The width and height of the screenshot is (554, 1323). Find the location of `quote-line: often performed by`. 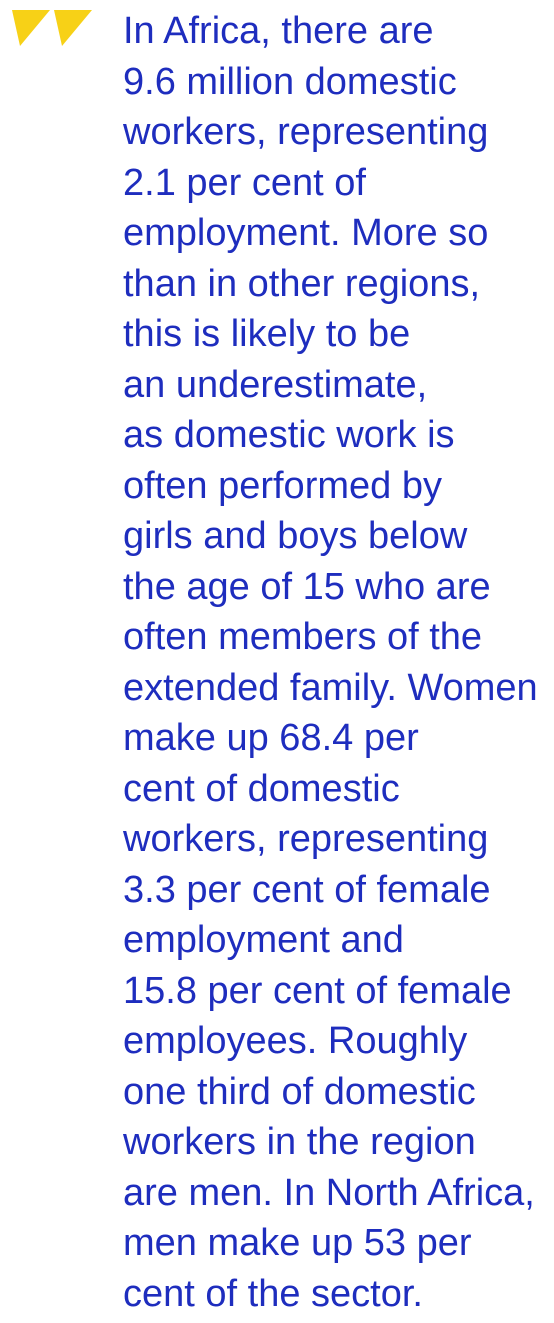

quote-line: often performed by is located at coordinates (282, 485).